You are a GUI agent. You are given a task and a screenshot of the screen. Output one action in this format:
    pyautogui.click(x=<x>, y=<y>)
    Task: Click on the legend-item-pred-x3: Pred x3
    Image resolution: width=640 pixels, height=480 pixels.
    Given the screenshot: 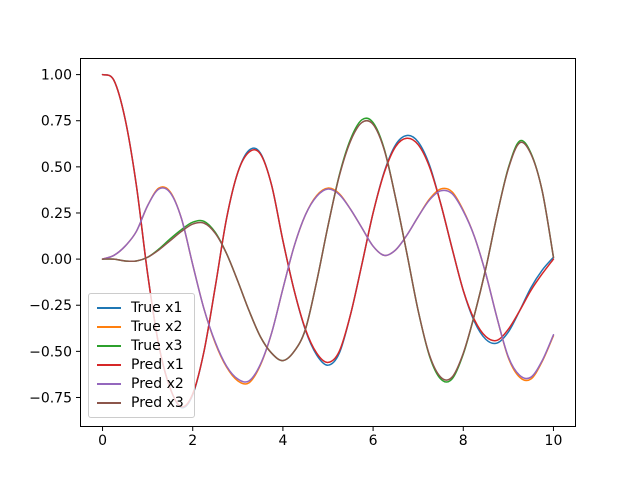 What is the action you would take?
    pyautogui.click(x=141, y=402)
    